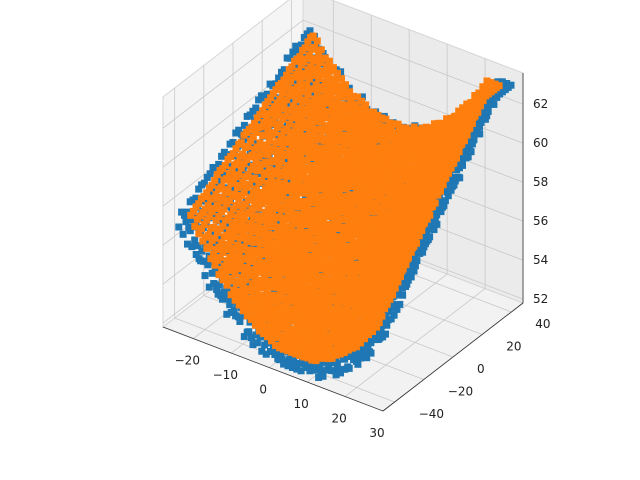 This screenshot has height=480, width=640. Describe the element at coordinates (540, 221) in the screenshot. I see `z-tick-label: 56` at that location.